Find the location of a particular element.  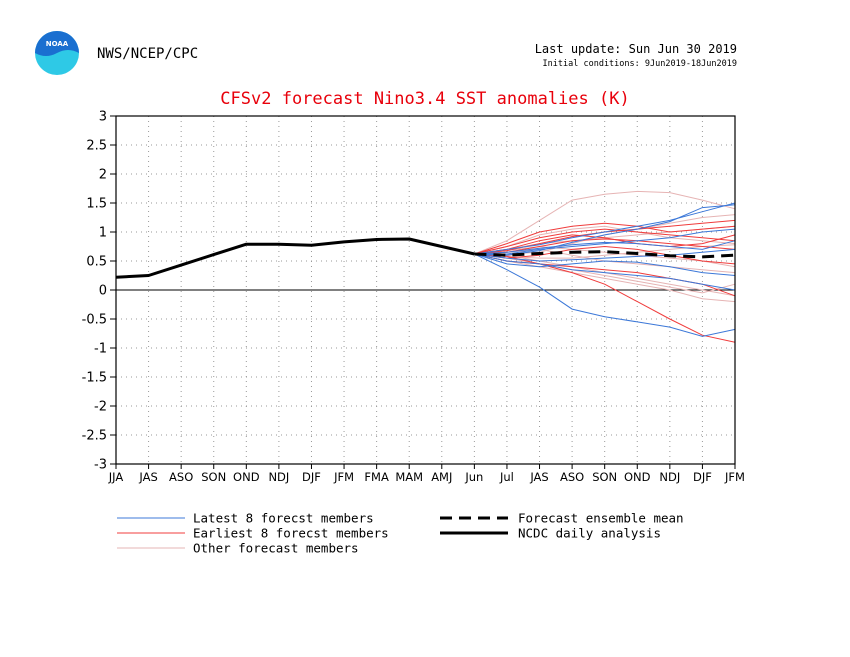

y-tick-label: -1.5 is located at coordinates (94, 378).